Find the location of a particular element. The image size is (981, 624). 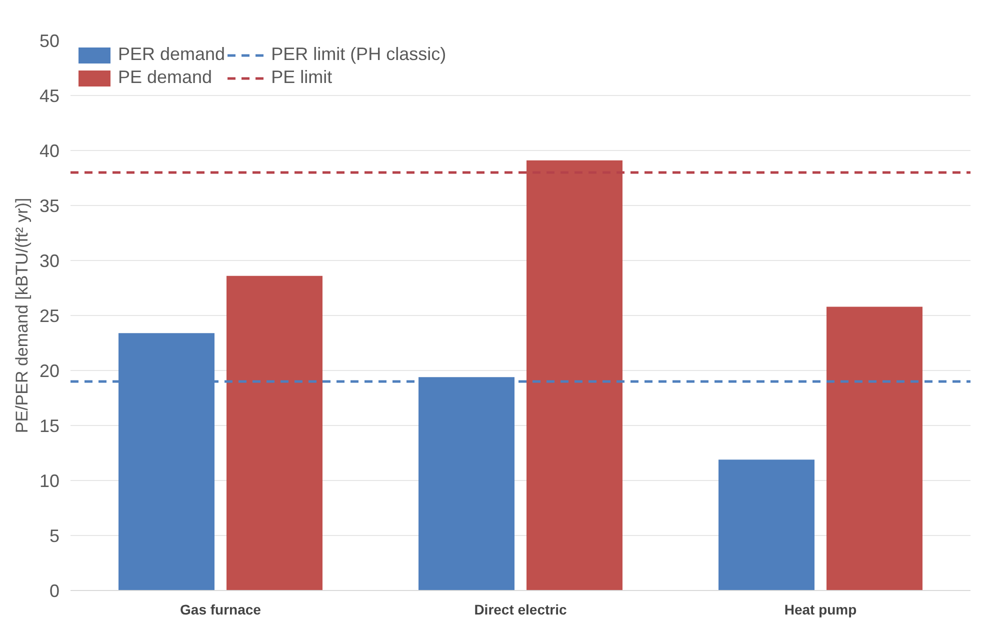

x-tick-label: Gas furnace is located at coordinates (221, 610).